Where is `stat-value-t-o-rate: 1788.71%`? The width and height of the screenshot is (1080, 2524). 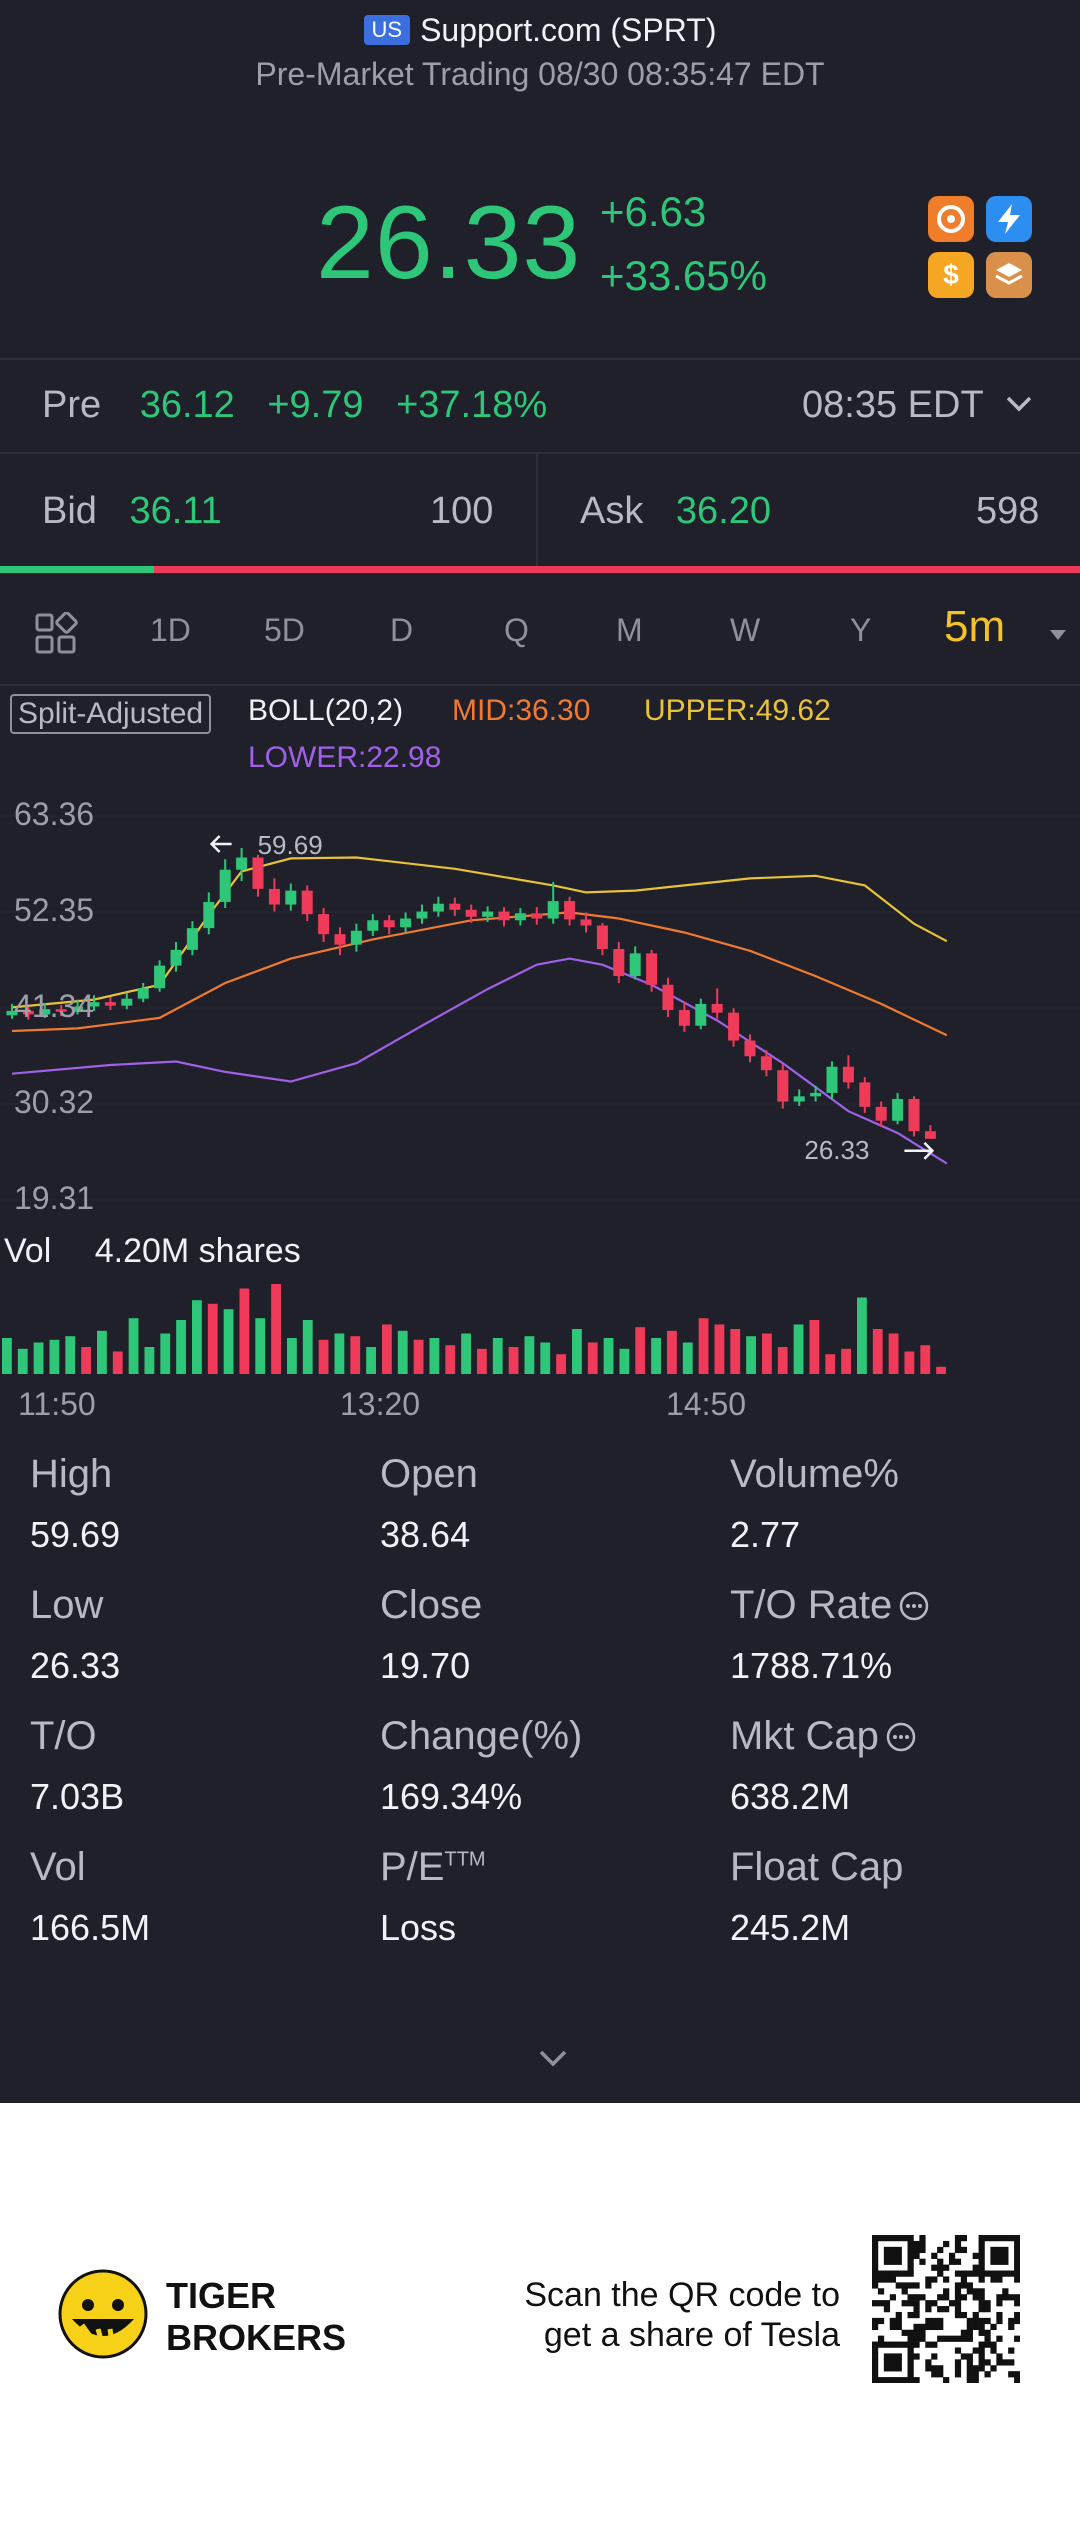 stat-value-t-o-rate: 1788.71% is located at coordinates (811, 1665).